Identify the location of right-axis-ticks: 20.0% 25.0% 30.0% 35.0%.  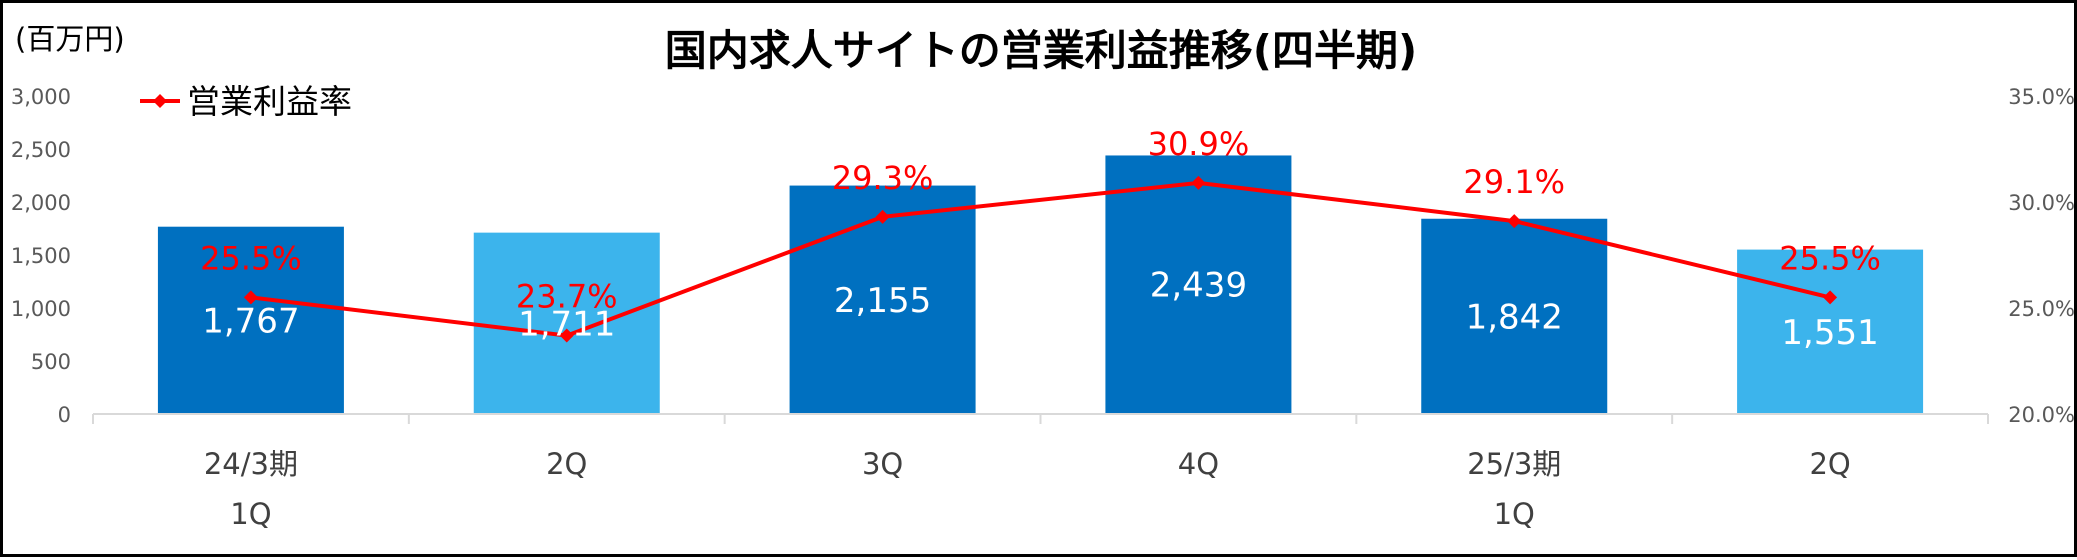
(2041, 256).